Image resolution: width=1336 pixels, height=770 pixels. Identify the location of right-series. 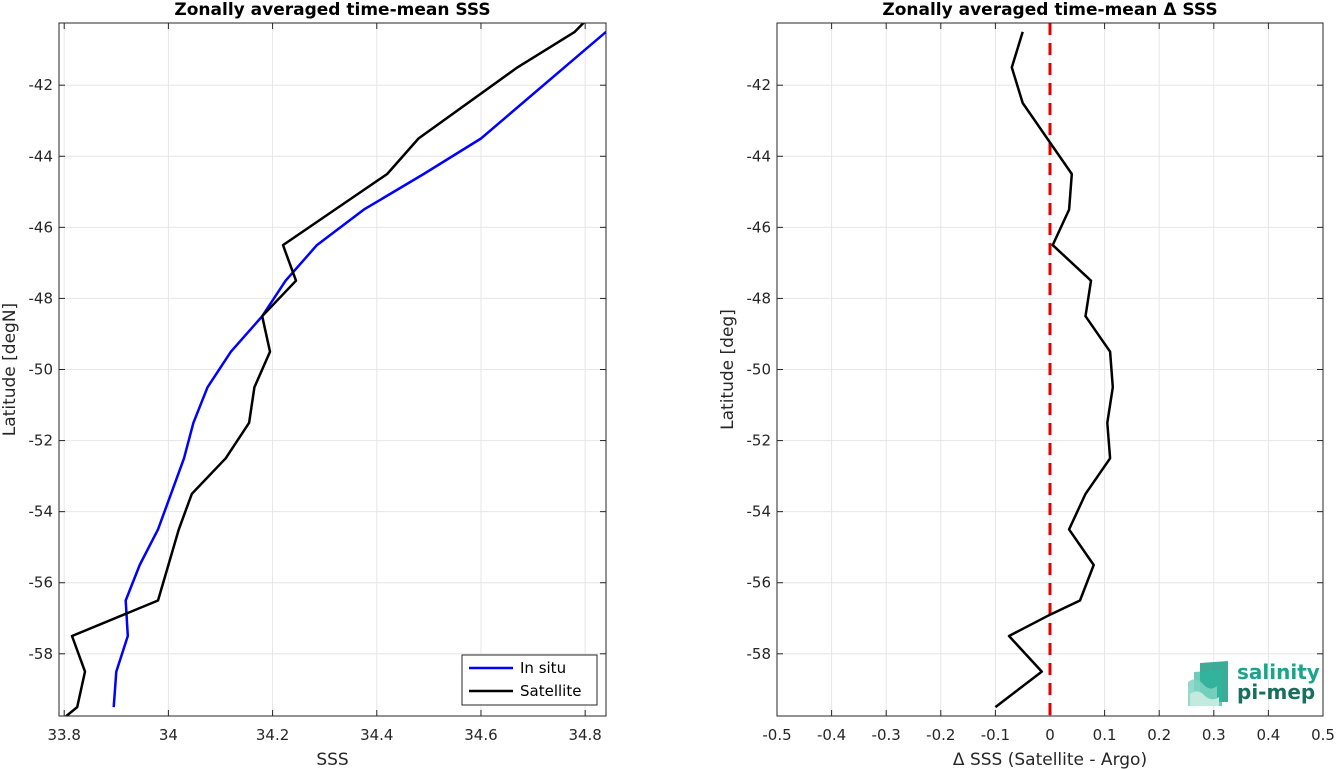
(1054, 370).